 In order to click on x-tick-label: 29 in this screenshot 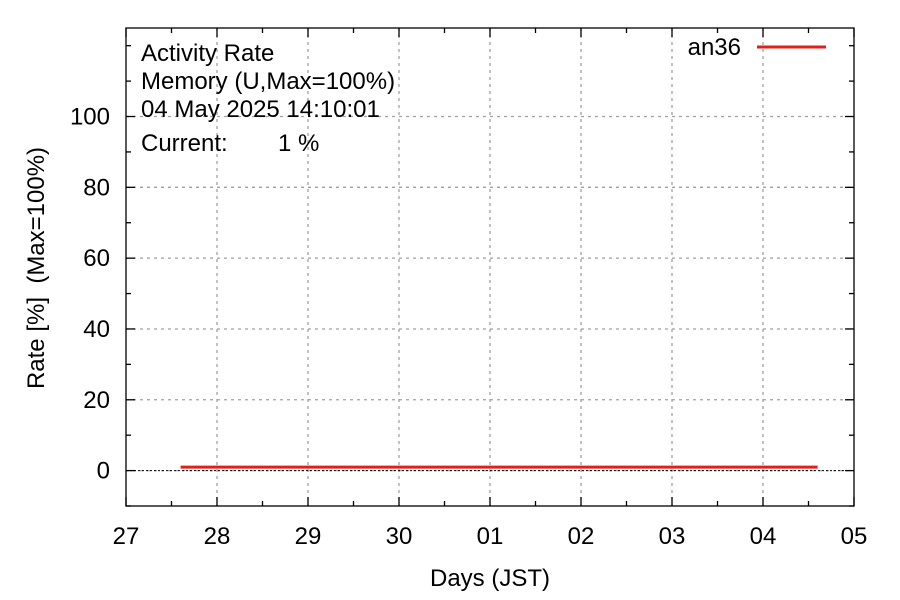, I will do `click(308, 536)`.